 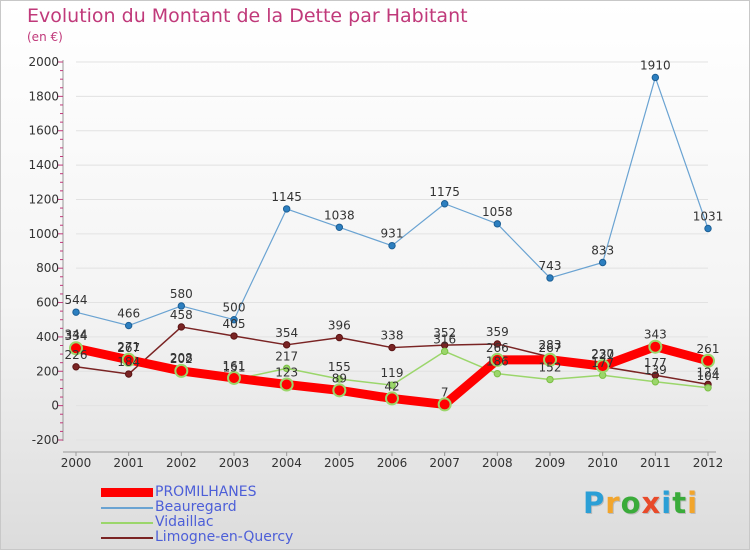 I want to click on data-label: 202, so click(x=181, y=359).